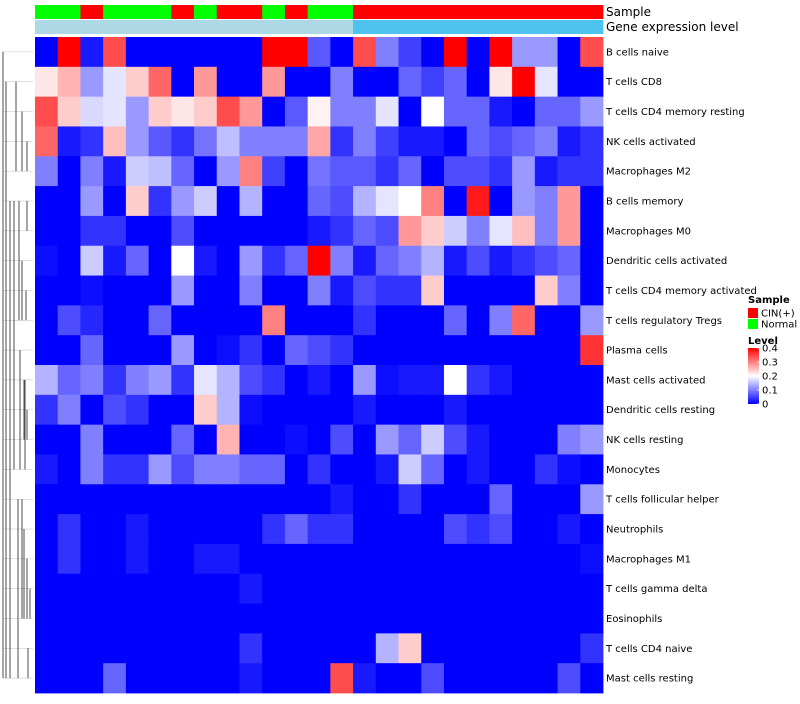  What do you see at coordinates (770, 377) in the screenshot?
I see `legend-tick-label: 0.2` at bounding box center [770, 377].